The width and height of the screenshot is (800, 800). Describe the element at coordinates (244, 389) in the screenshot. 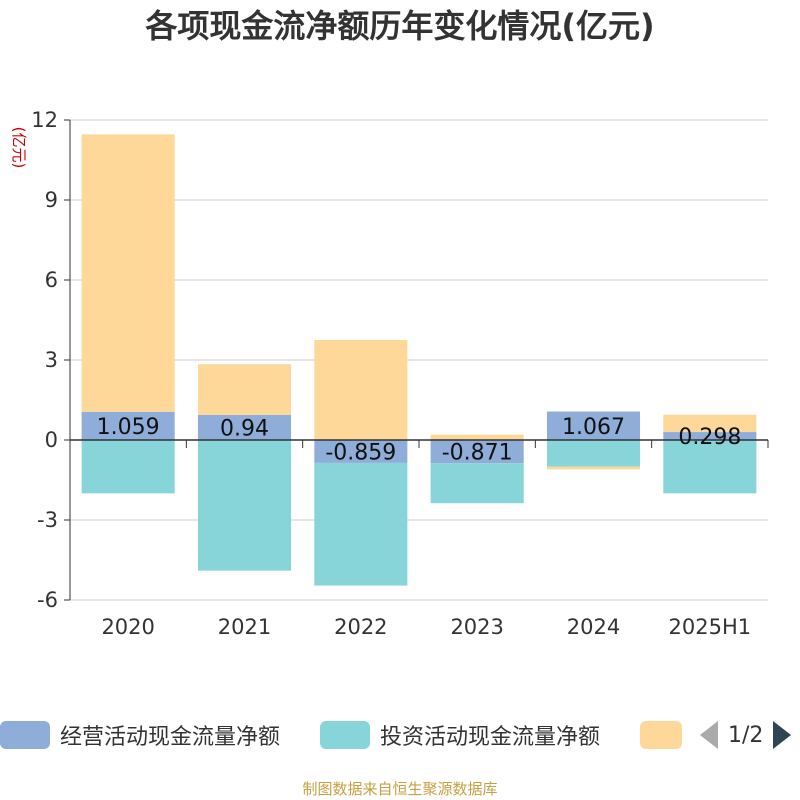

I see `bar-financing-2021` at that location.